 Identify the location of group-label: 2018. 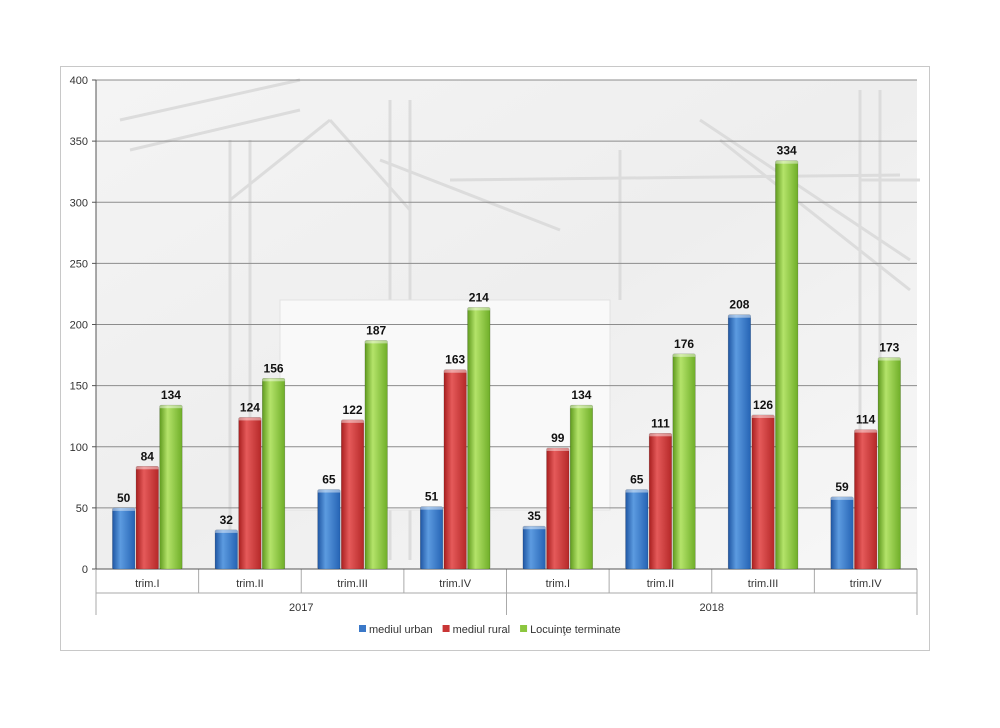
(712, 608).